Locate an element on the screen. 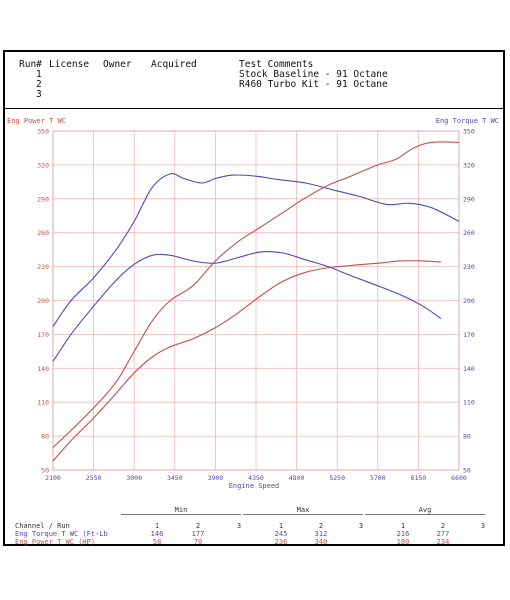 The image size is (510, 600). y-axis-label-right: Eng Torque T WC is located at coordinates (467, 121).